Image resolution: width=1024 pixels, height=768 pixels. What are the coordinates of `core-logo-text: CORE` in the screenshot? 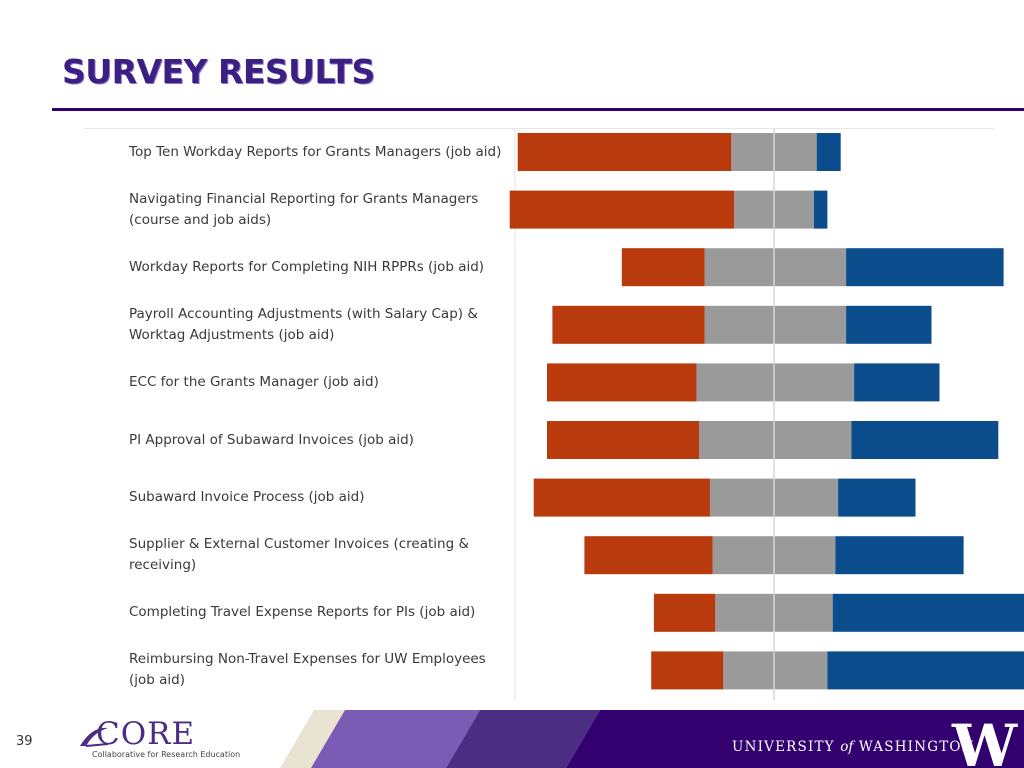 It's located at (146, 734).